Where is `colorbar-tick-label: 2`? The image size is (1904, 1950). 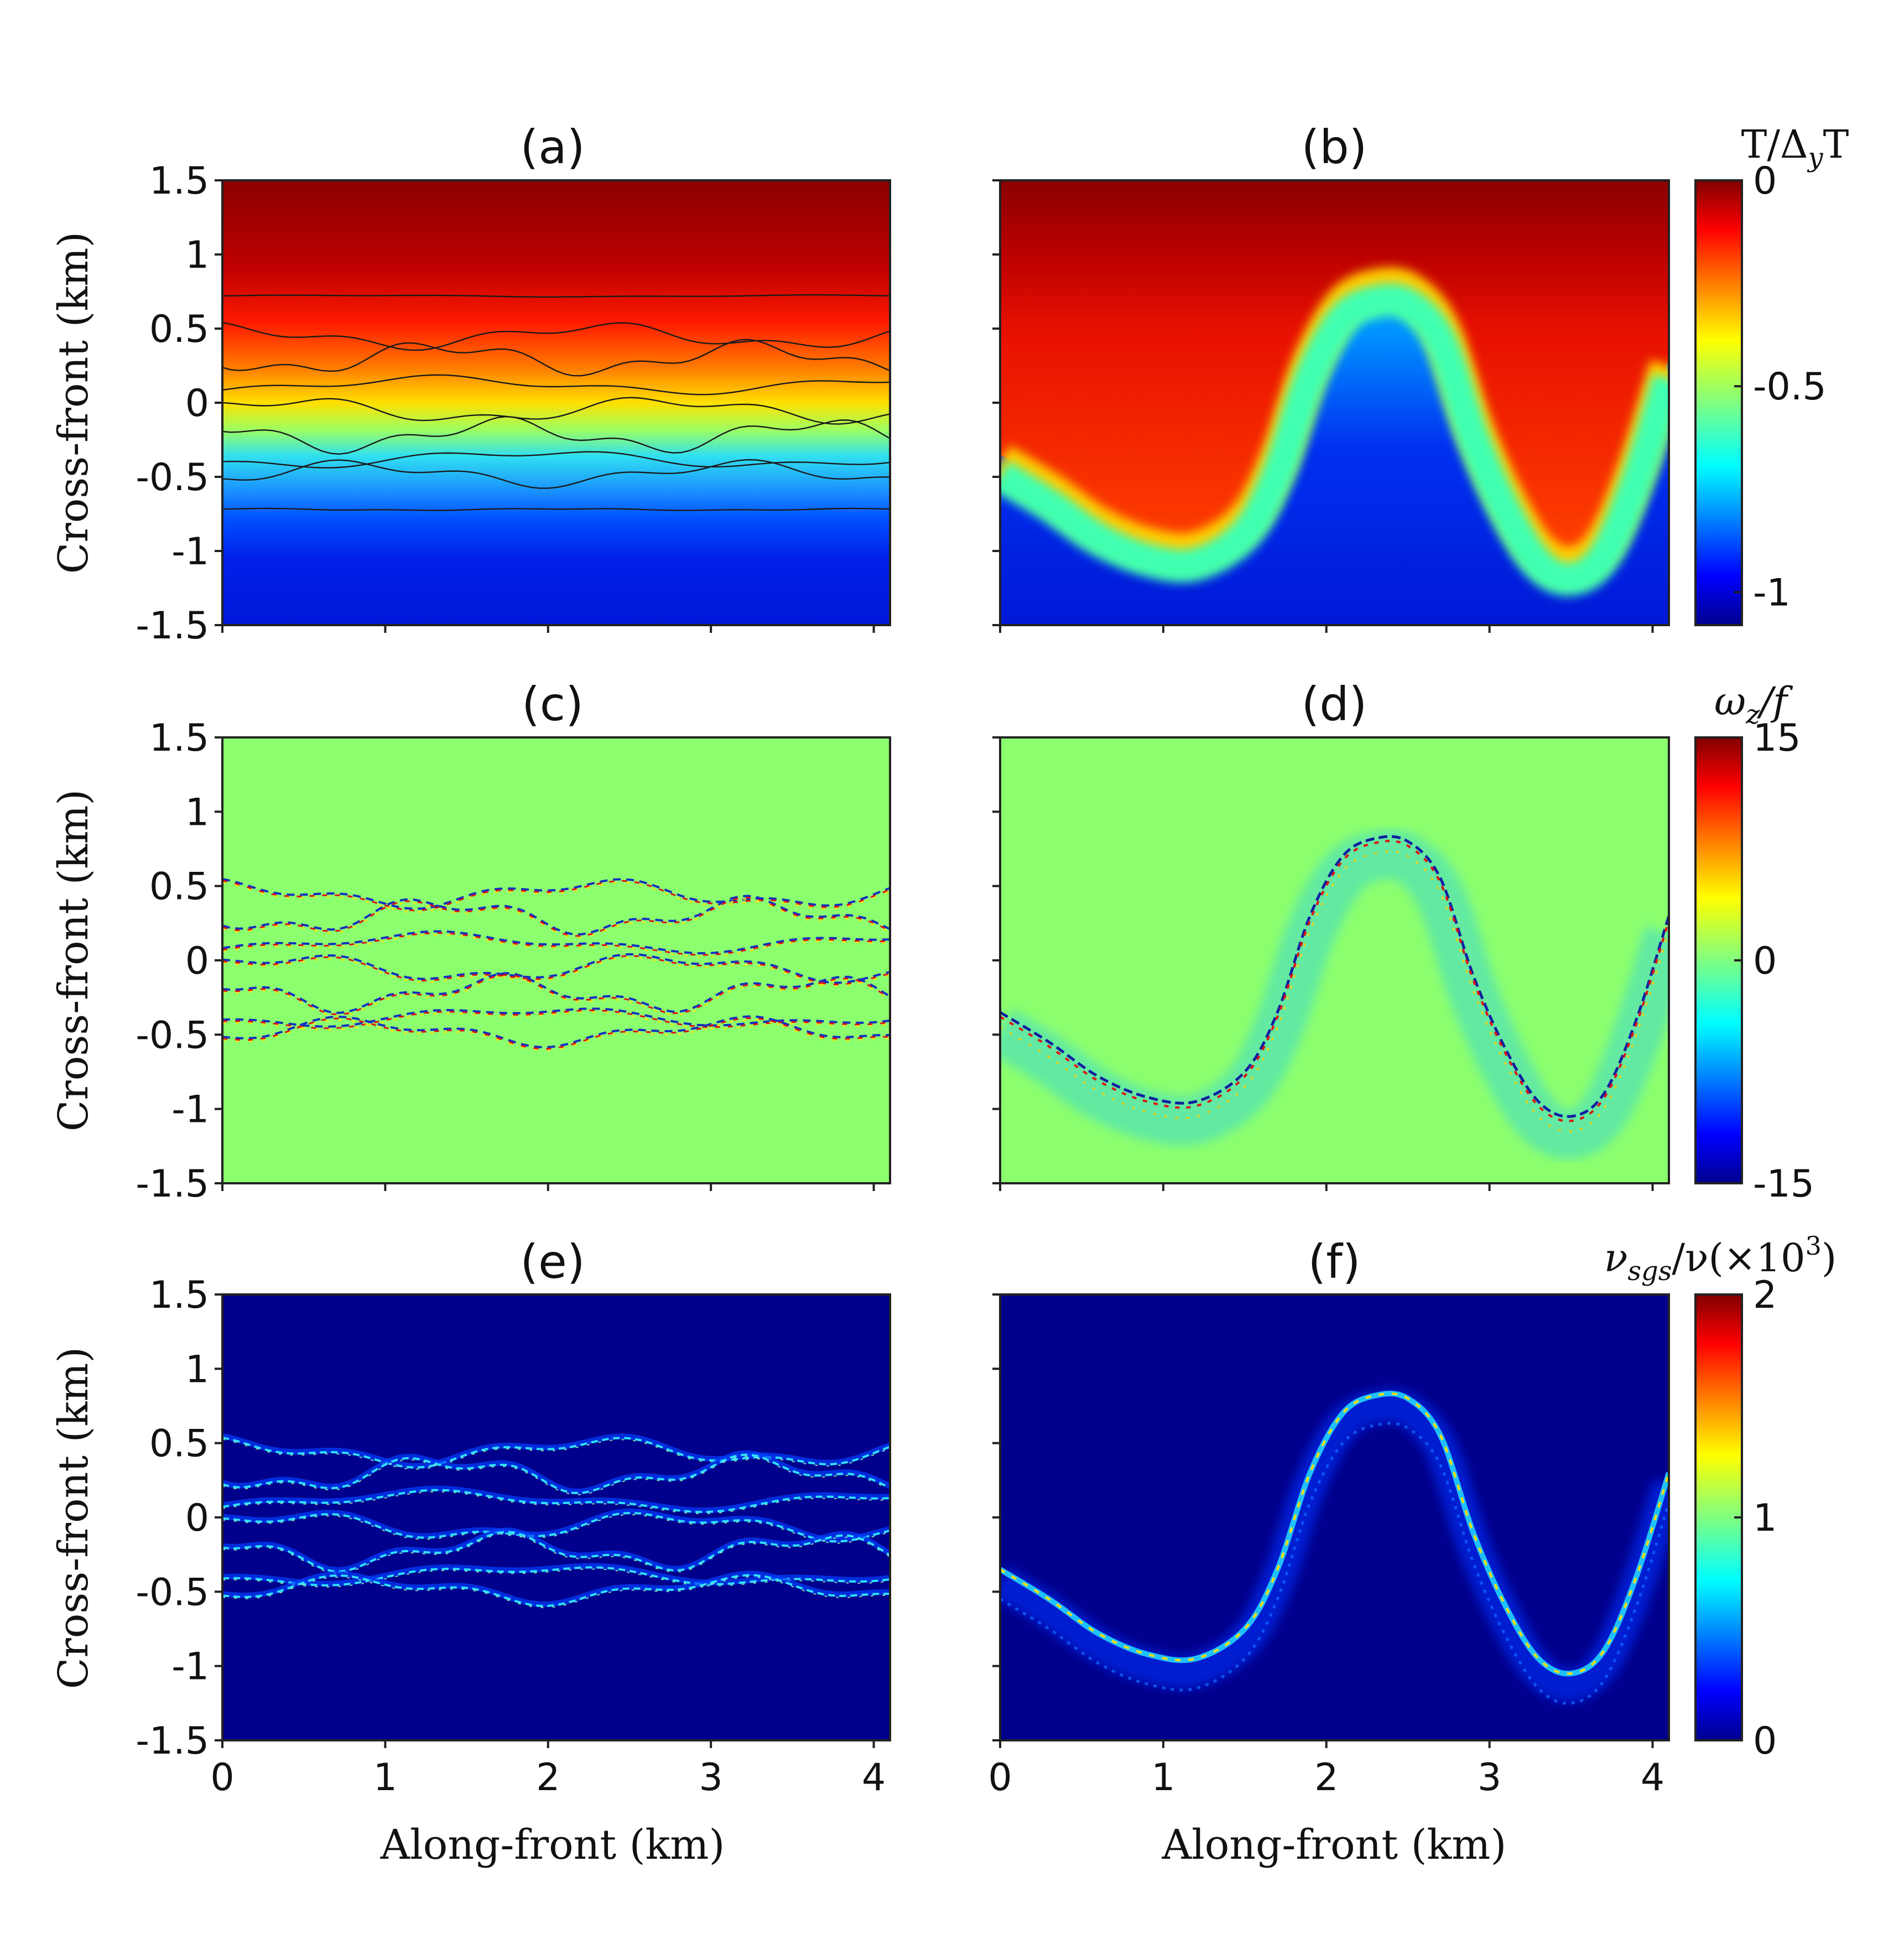
colorbar-tick-label: 2 is located at coordinates (1765, 1295).